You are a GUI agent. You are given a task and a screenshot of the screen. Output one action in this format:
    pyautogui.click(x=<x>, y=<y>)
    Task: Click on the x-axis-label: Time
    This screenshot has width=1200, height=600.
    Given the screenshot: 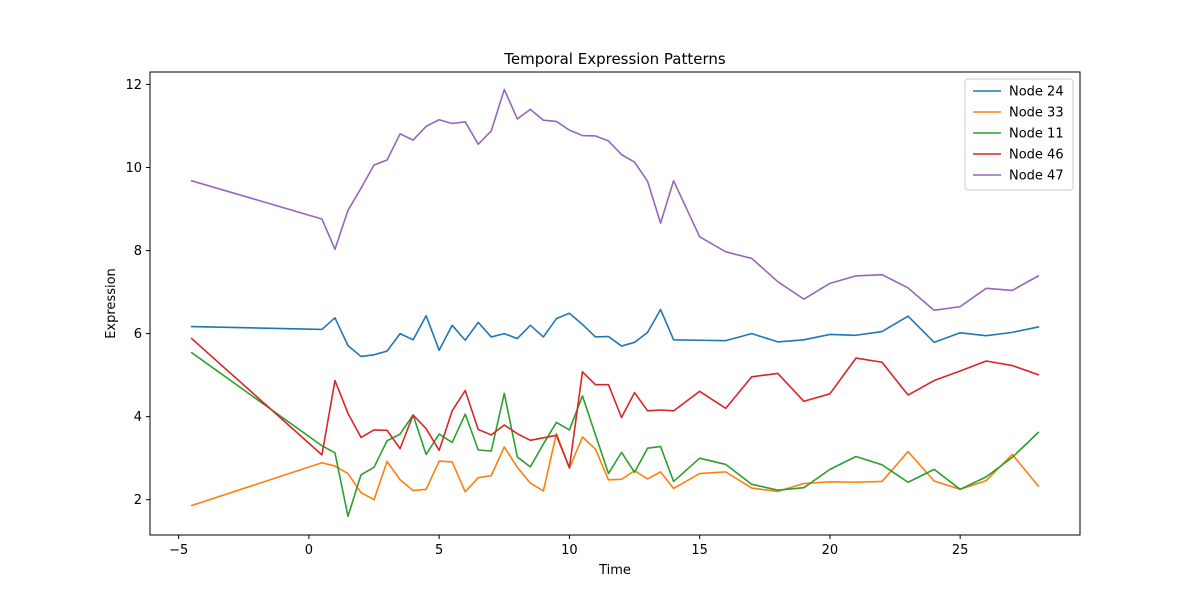 What is the action you would take?
    pyautogui.click(x=614, y=570)
    